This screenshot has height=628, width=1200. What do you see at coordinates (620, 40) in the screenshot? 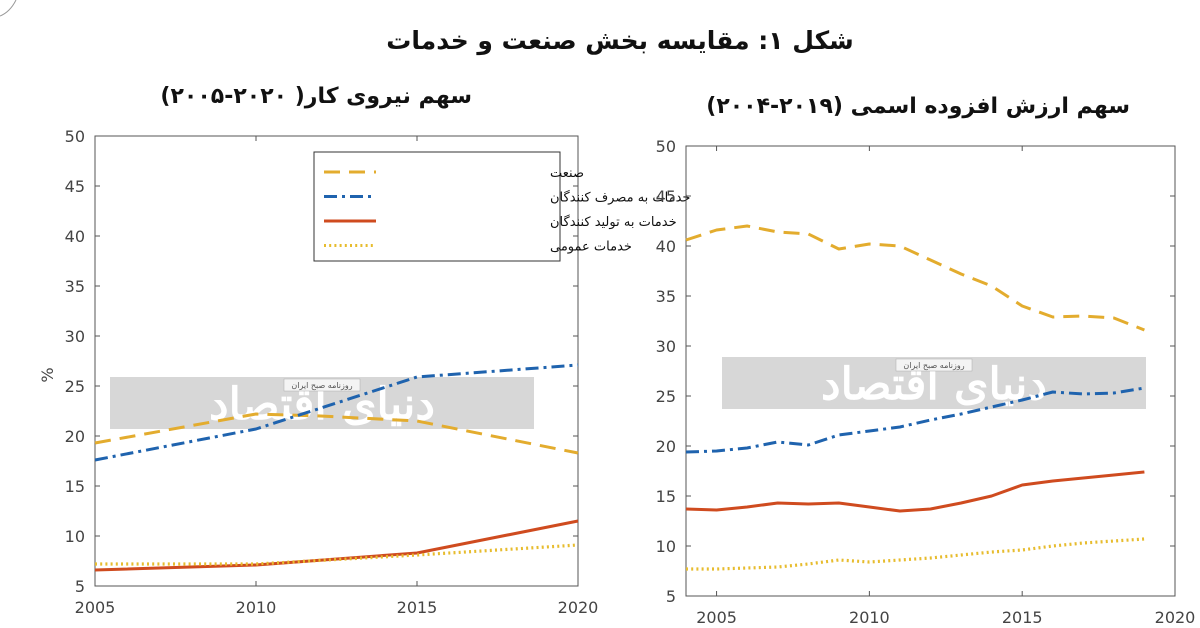
I see `figure-title: شکل ۱: مقایسه بخش صنعت و خدمات` at bounding box center [620, 40].